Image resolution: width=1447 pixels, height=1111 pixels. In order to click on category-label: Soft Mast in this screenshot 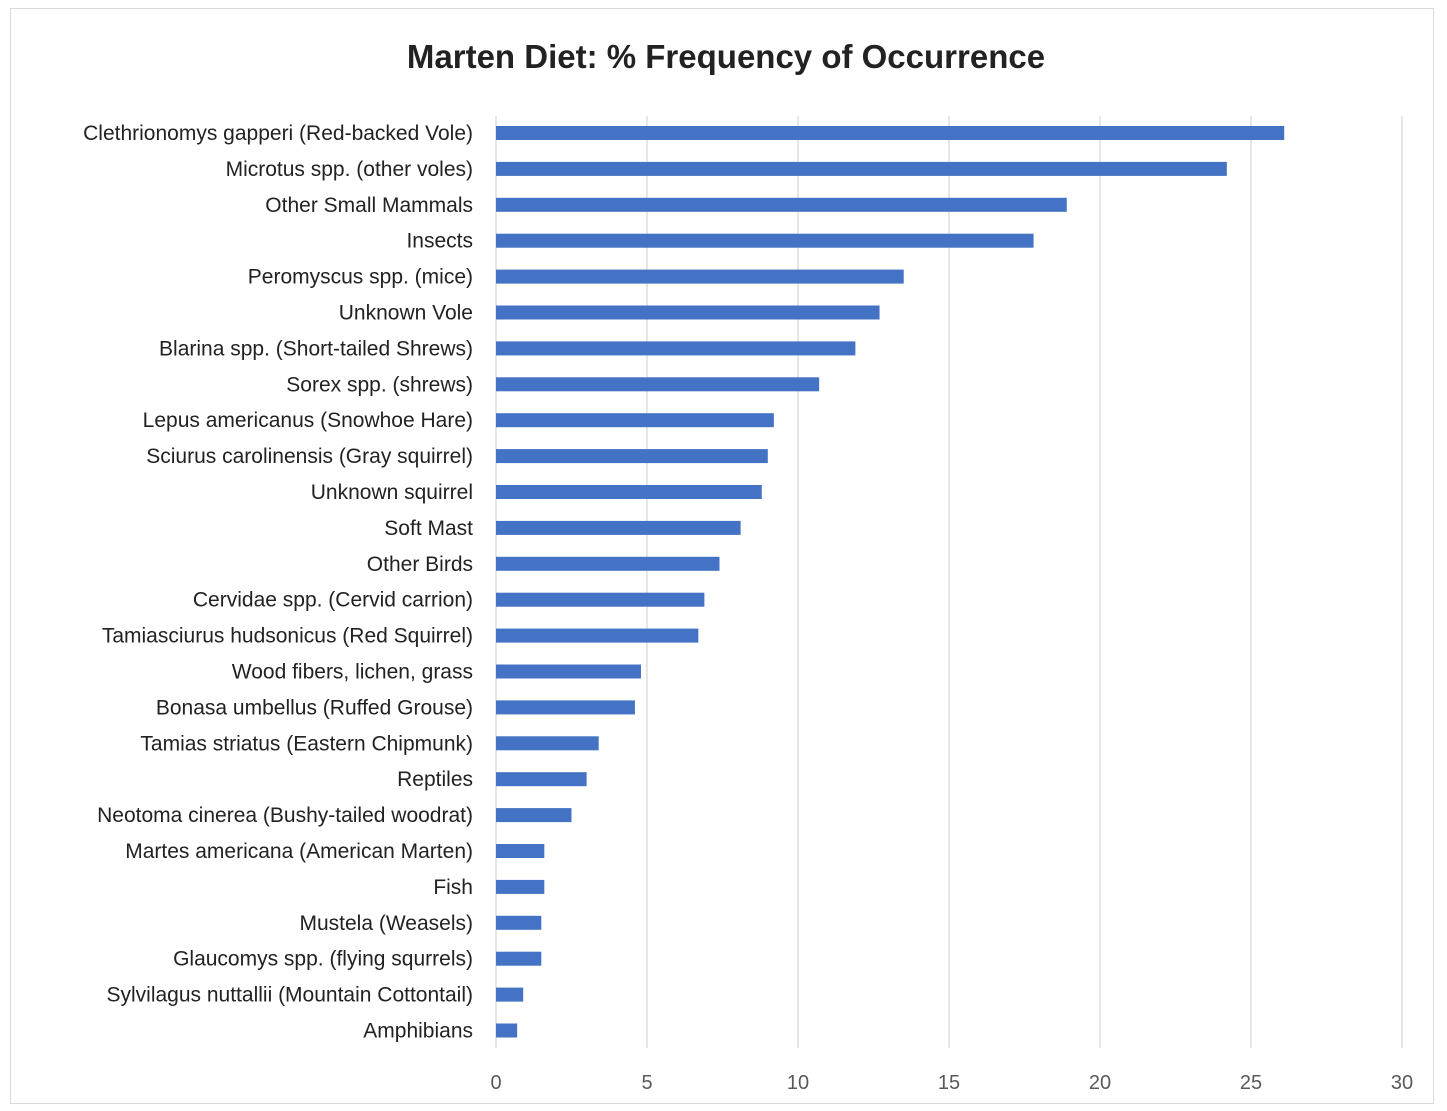, I will do `click(428, 528)`.